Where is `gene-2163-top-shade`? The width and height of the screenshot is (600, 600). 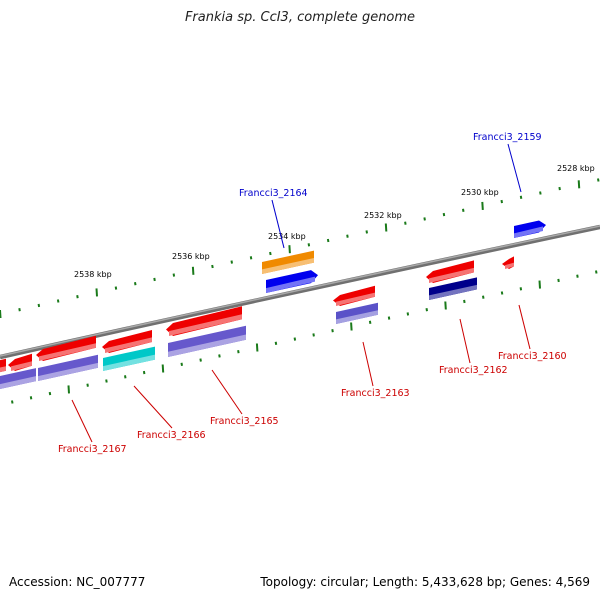 gene-2163-top-shade is located at coordinates (355, 299).